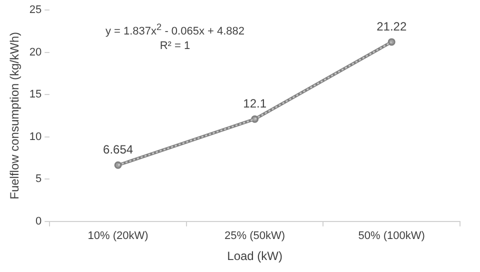  I want to click on point, so click(392, 42).